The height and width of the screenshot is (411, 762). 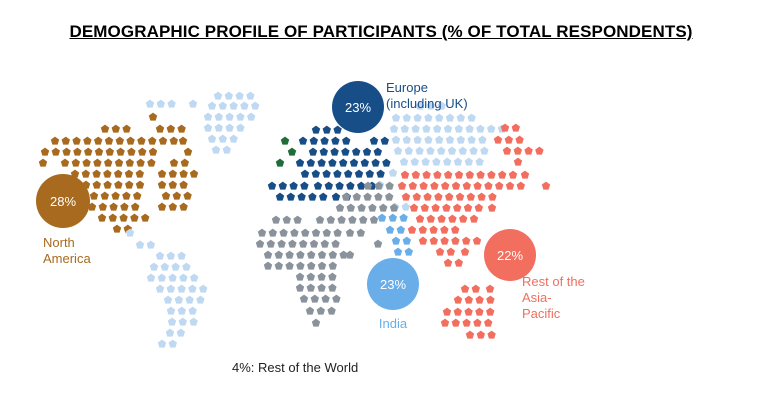 I want to click on europe-bubble, so click(x=358, y=107).